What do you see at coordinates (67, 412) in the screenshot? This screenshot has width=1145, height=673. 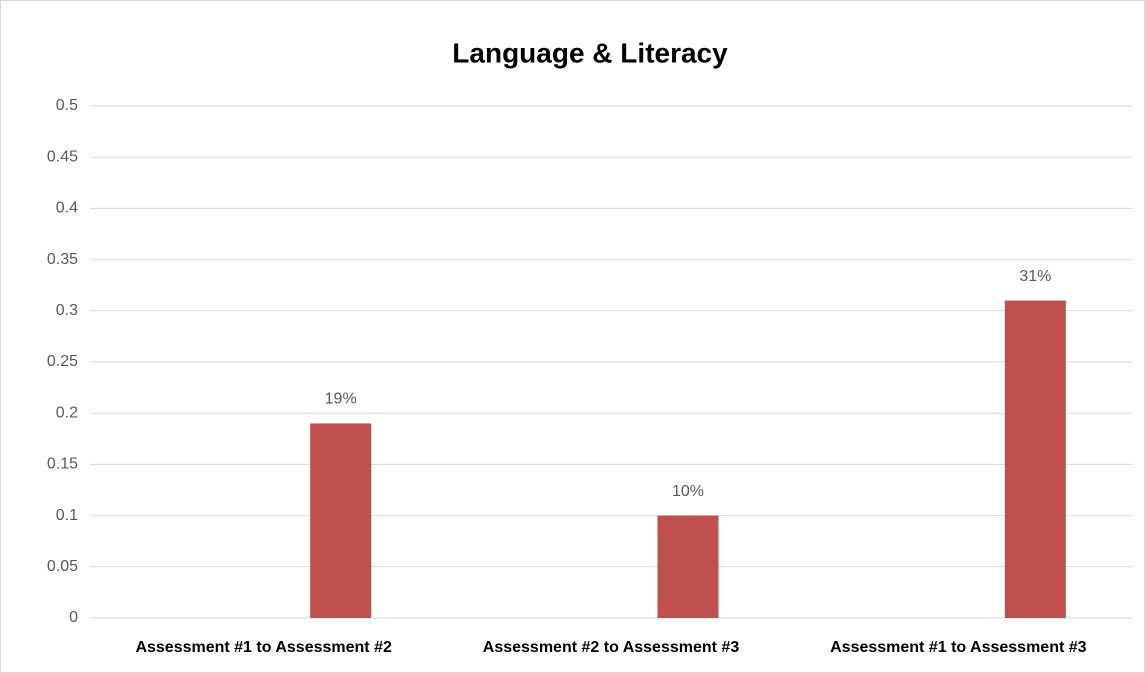 I see `y-tick-label: 0.2` at bounding box center [67, 412].